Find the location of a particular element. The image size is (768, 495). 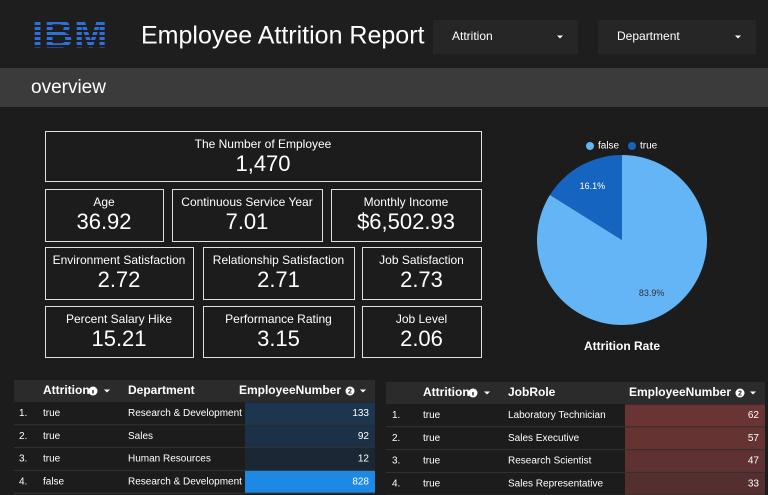

kpi-label: Relationship Satisfaction is located at coordinates (278, 260).